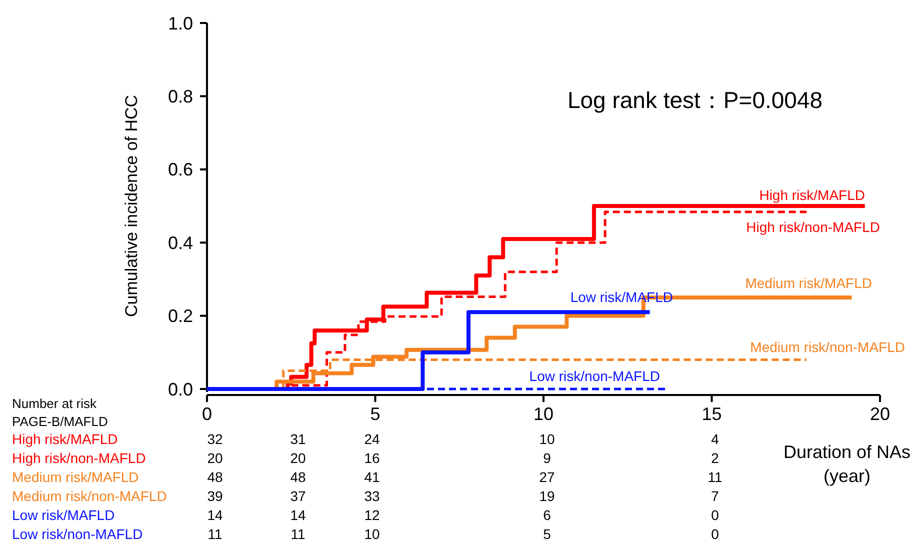 This screenshot has height=542, width=918. Describe the element at coordinates (463, 458) in the screenshot. I see `text: 20 20 16 9 2` at that location.